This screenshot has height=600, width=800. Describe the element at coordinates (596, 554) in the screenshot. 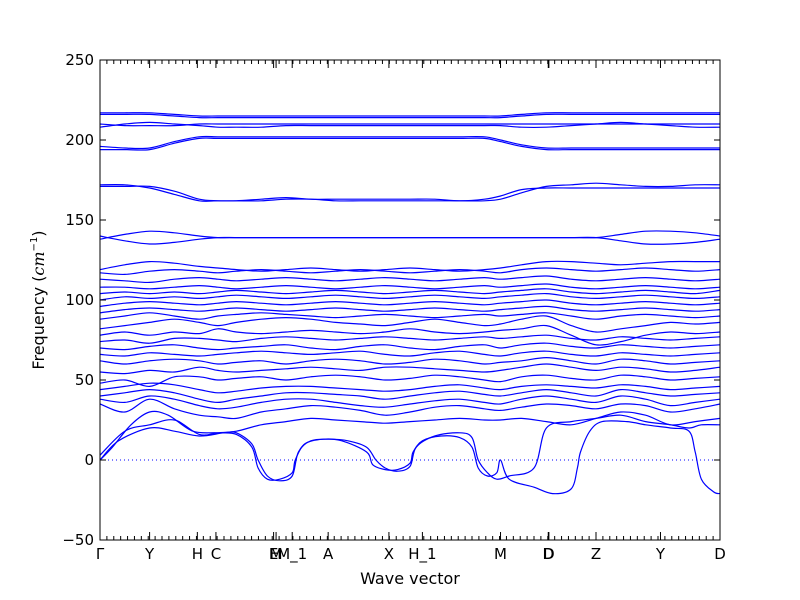

I see `x-tick-label-13: Z` at that location.